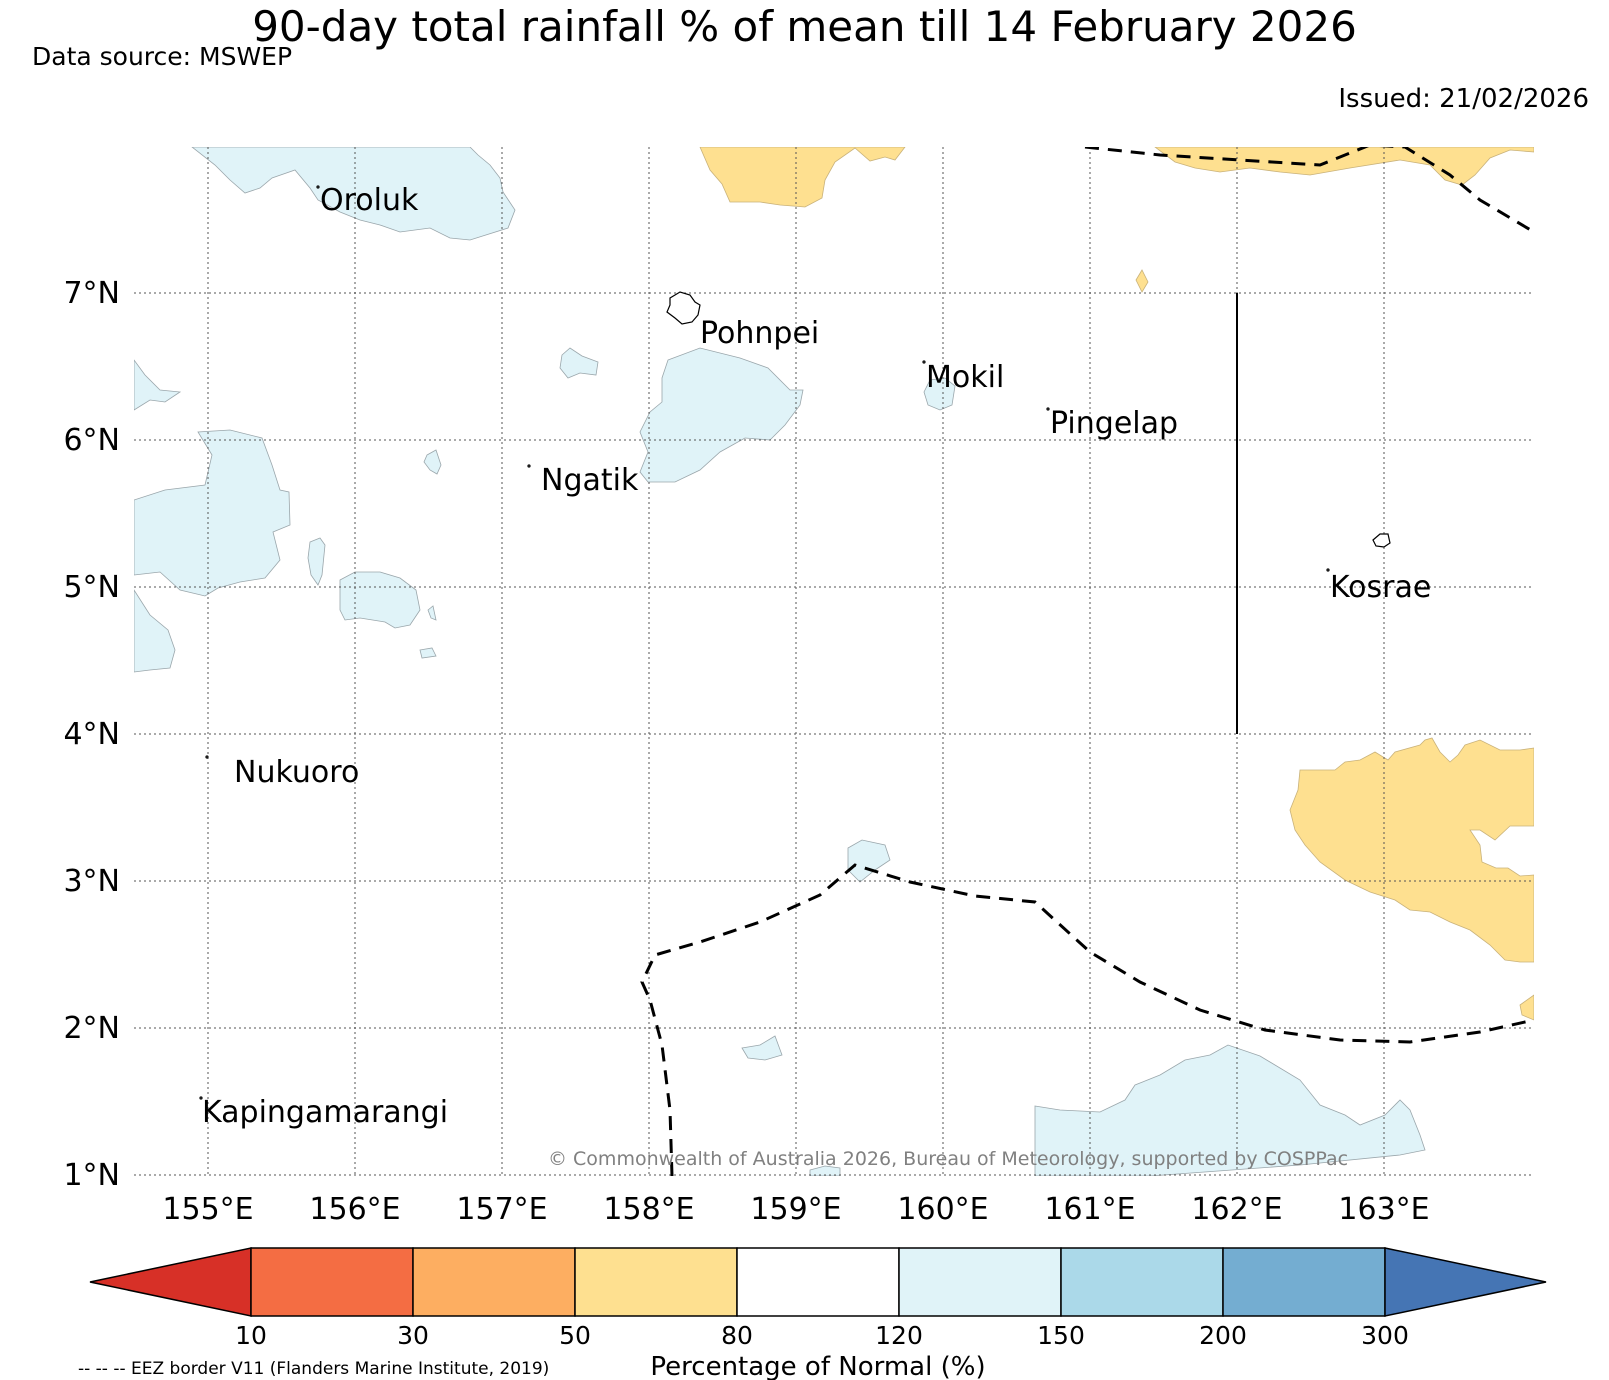 This screenshot has width=1609, height=1380. Describe the element at coordinates (762, 1048) in the screenshot. I see `wet-region-south-small` at that location.